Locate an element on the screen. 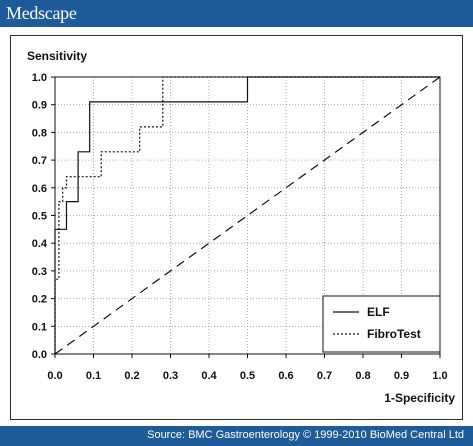  x-tick-label: 0.1 is located at coordinates (93, 376).